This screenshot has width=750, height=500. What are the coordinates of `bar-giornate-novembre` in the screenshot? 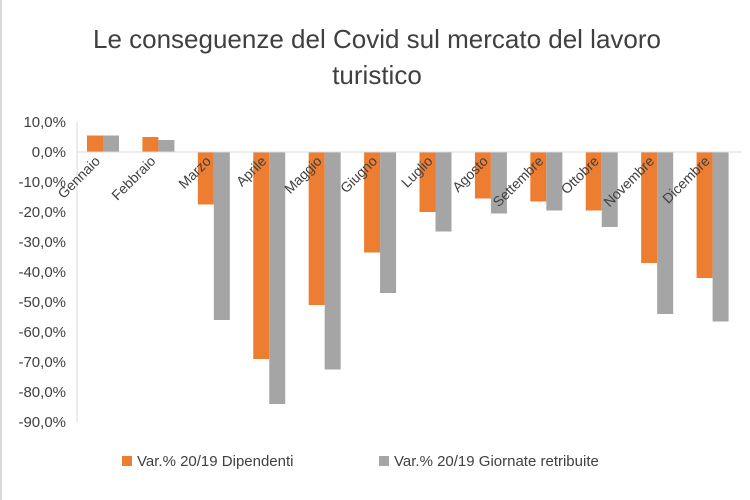 It's located at (665, 233).